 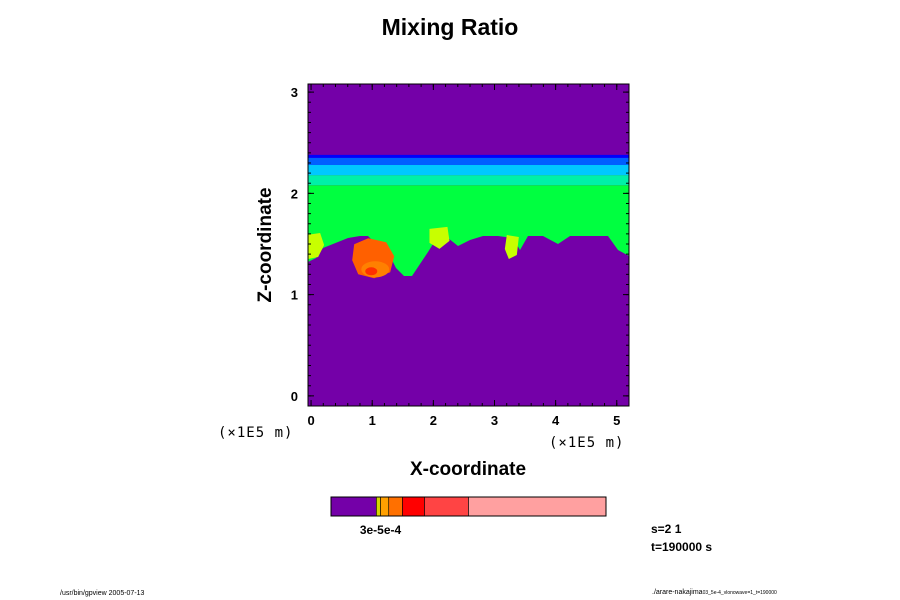 What do you see at coordinates (681, 538) in the screenshot?
I see `run-info: s=2 1 t=190000 s` at bounding box center [681, 538].